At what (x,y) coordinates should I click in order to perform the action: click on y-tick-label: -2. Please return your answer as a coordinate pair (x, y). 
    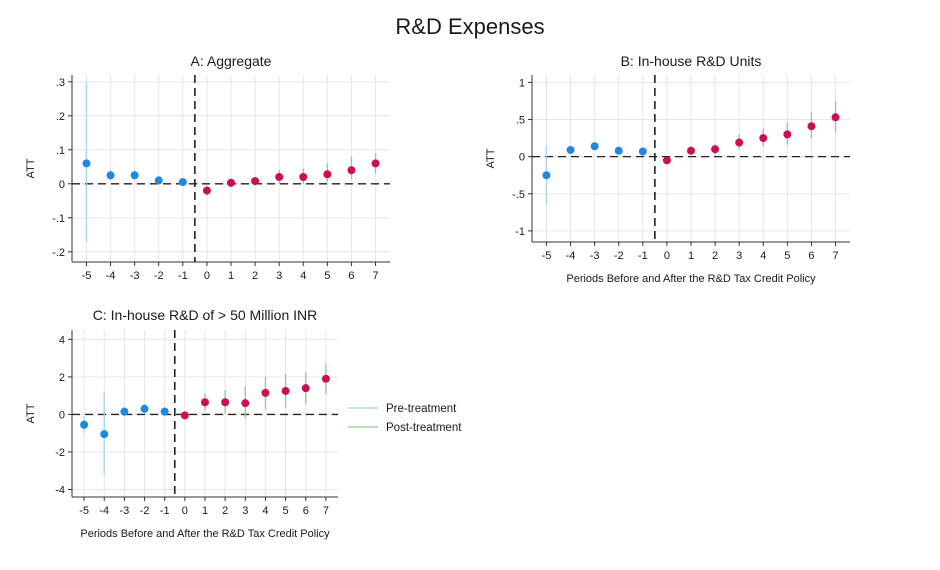
    Looking at the image, I should click on (60, 453).